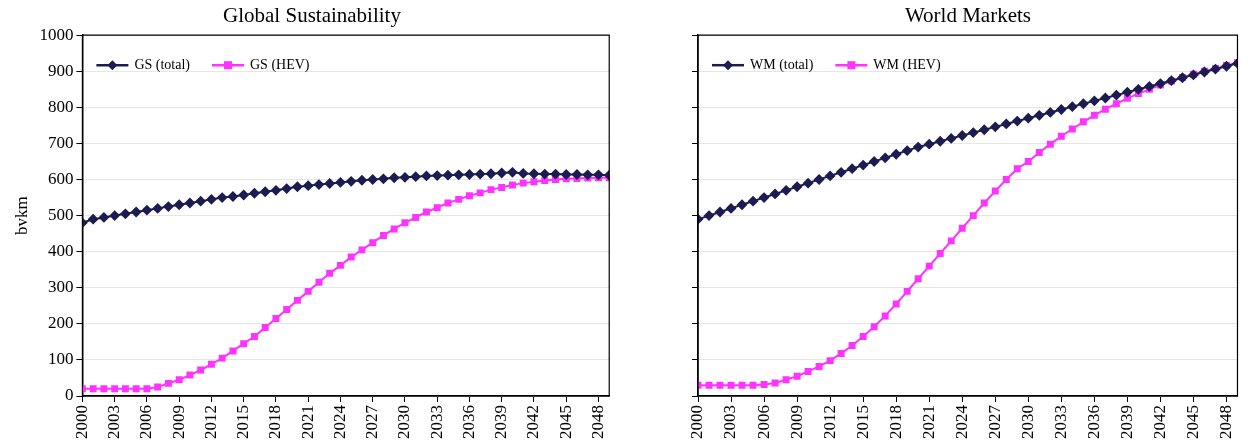 The width and height of the screenshot is (1250, 442). What do you see at coordinates (56, 34) in the screenshot?
I see `y-tick-label: 1000` at bounding box center [56, 34].